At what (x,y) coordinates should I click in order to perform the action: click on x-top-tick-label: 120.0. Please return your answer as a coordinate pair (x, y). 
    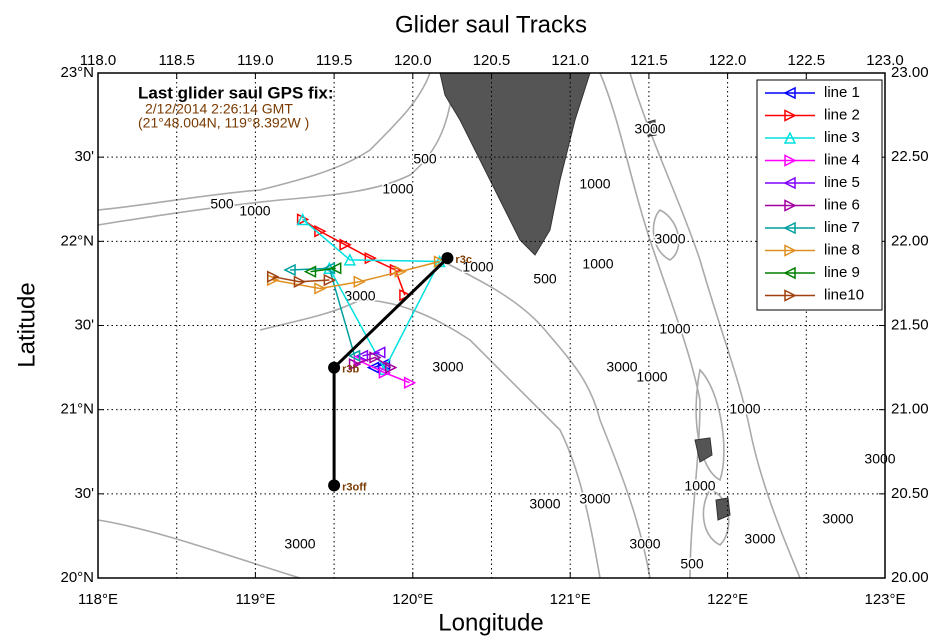
    Looking at the image, I should click on (413, 60).